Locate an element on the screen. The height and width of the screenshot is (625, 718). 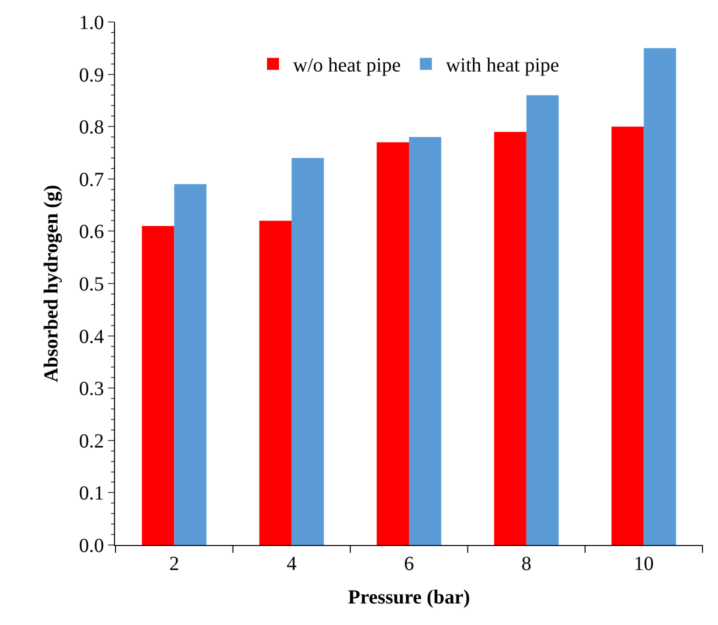
y-tick-label: 0.0 is located at coordinates (91, 546).